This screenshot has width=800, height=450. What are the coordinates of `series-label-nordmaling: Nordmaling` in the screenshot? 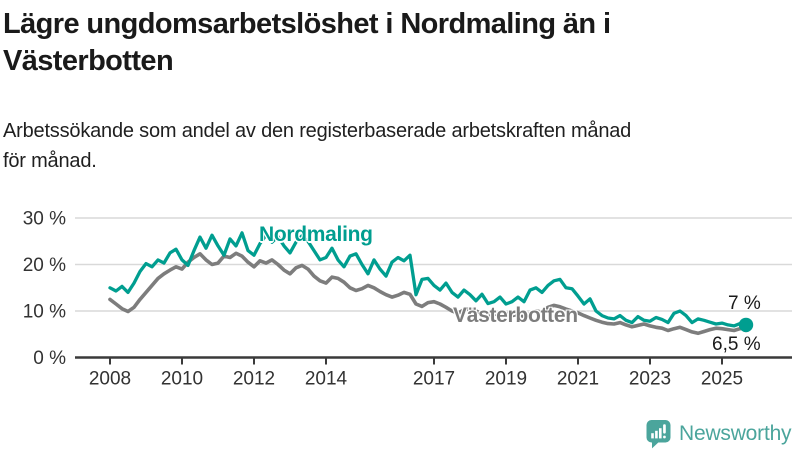 It's located at (316, 234).